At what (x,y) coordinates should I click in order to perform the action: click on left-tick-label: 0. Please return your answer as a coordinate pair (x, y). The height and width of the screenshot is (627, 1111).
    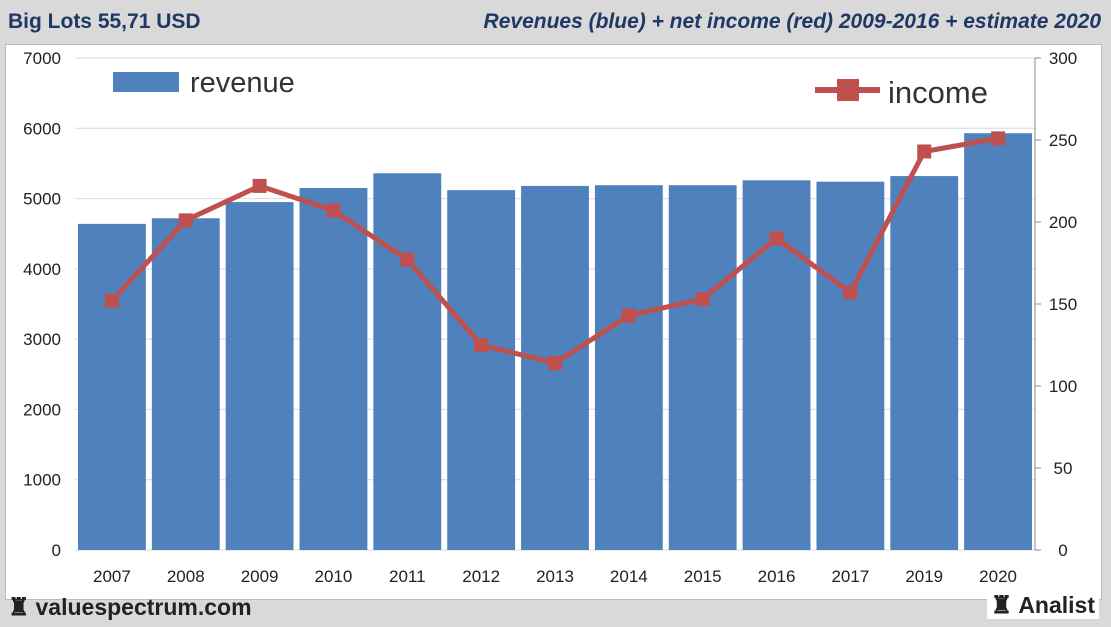
    Looking at the image, I should click on (56, 550).